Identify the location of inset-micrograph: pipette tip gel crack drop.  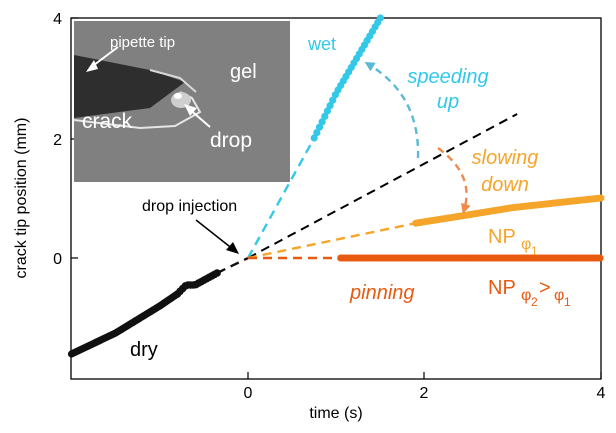
(181, 101).